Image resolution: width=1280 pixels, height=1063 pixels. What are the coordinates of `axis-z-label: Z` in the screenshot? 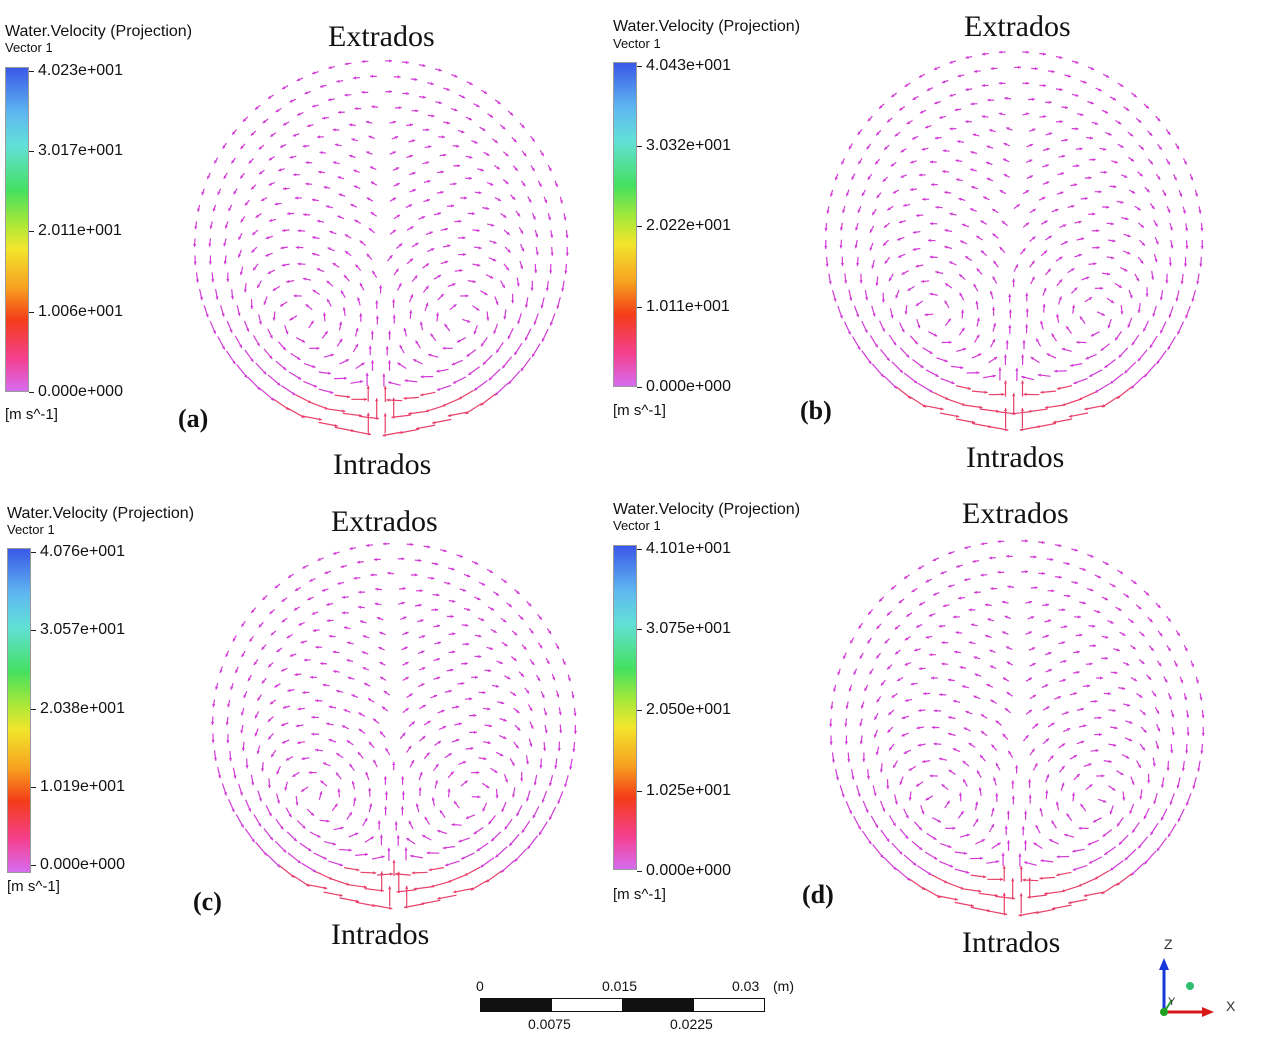 It's located at (1168, 944).